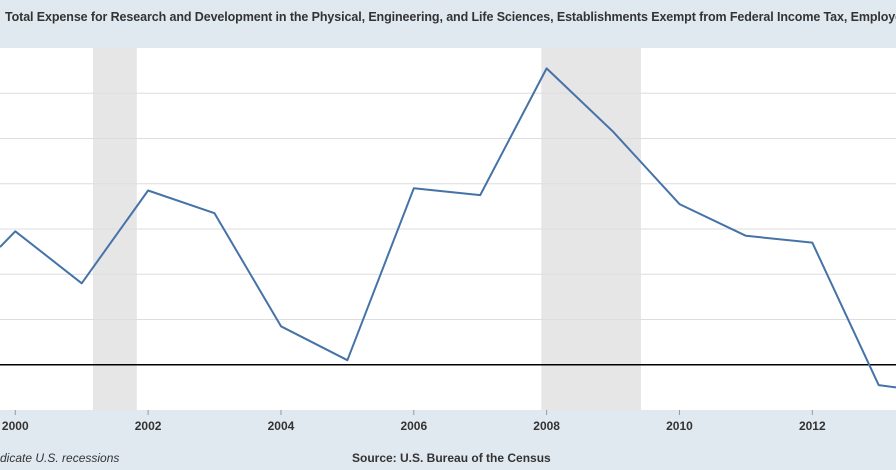 Image resolution: width=896 pixels, height=470 pixels. I want to click on x-tick-label: 2000, so click(15, 426).